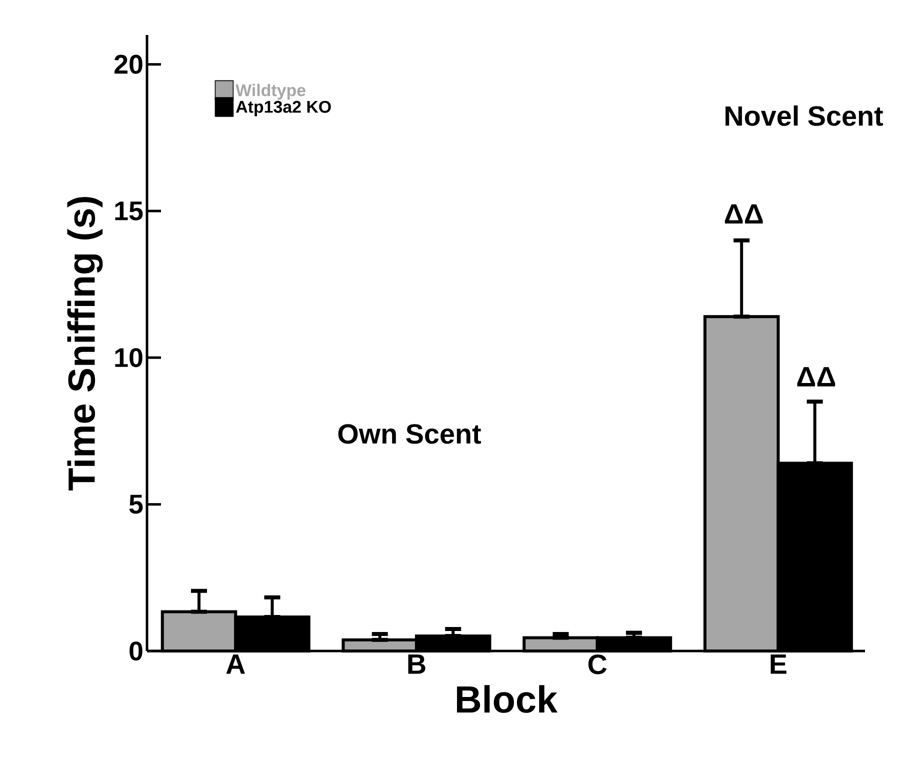 This screenshot has width=924, height=770. I want to click on x-tick-label: A, so click(235, 664).